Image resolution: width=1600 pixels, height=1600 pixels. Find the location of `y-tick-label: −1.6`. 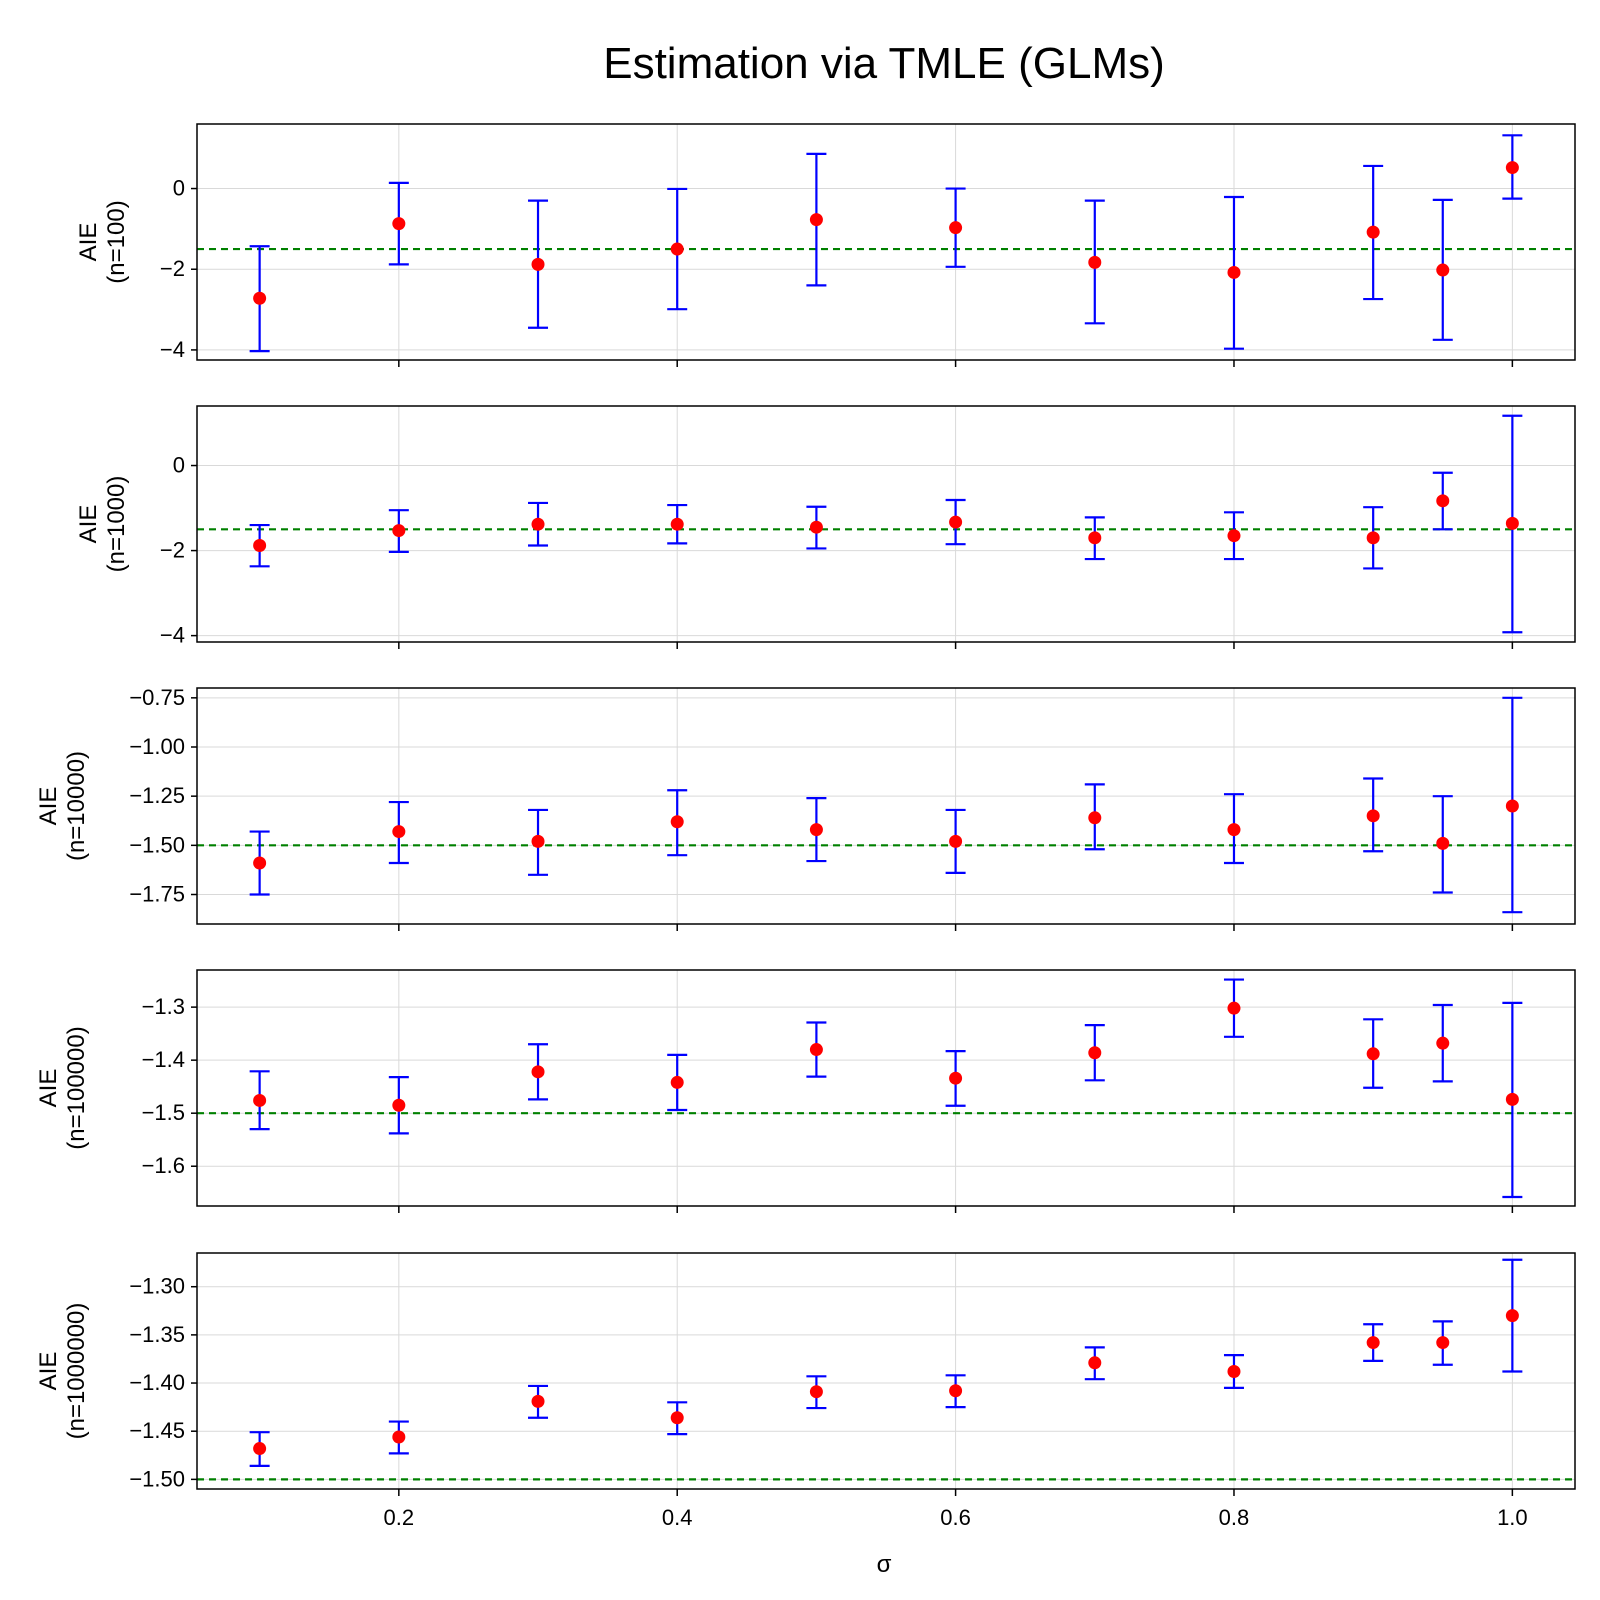

y-tick-label: −1.6 is located at coordinates (163, 1165).